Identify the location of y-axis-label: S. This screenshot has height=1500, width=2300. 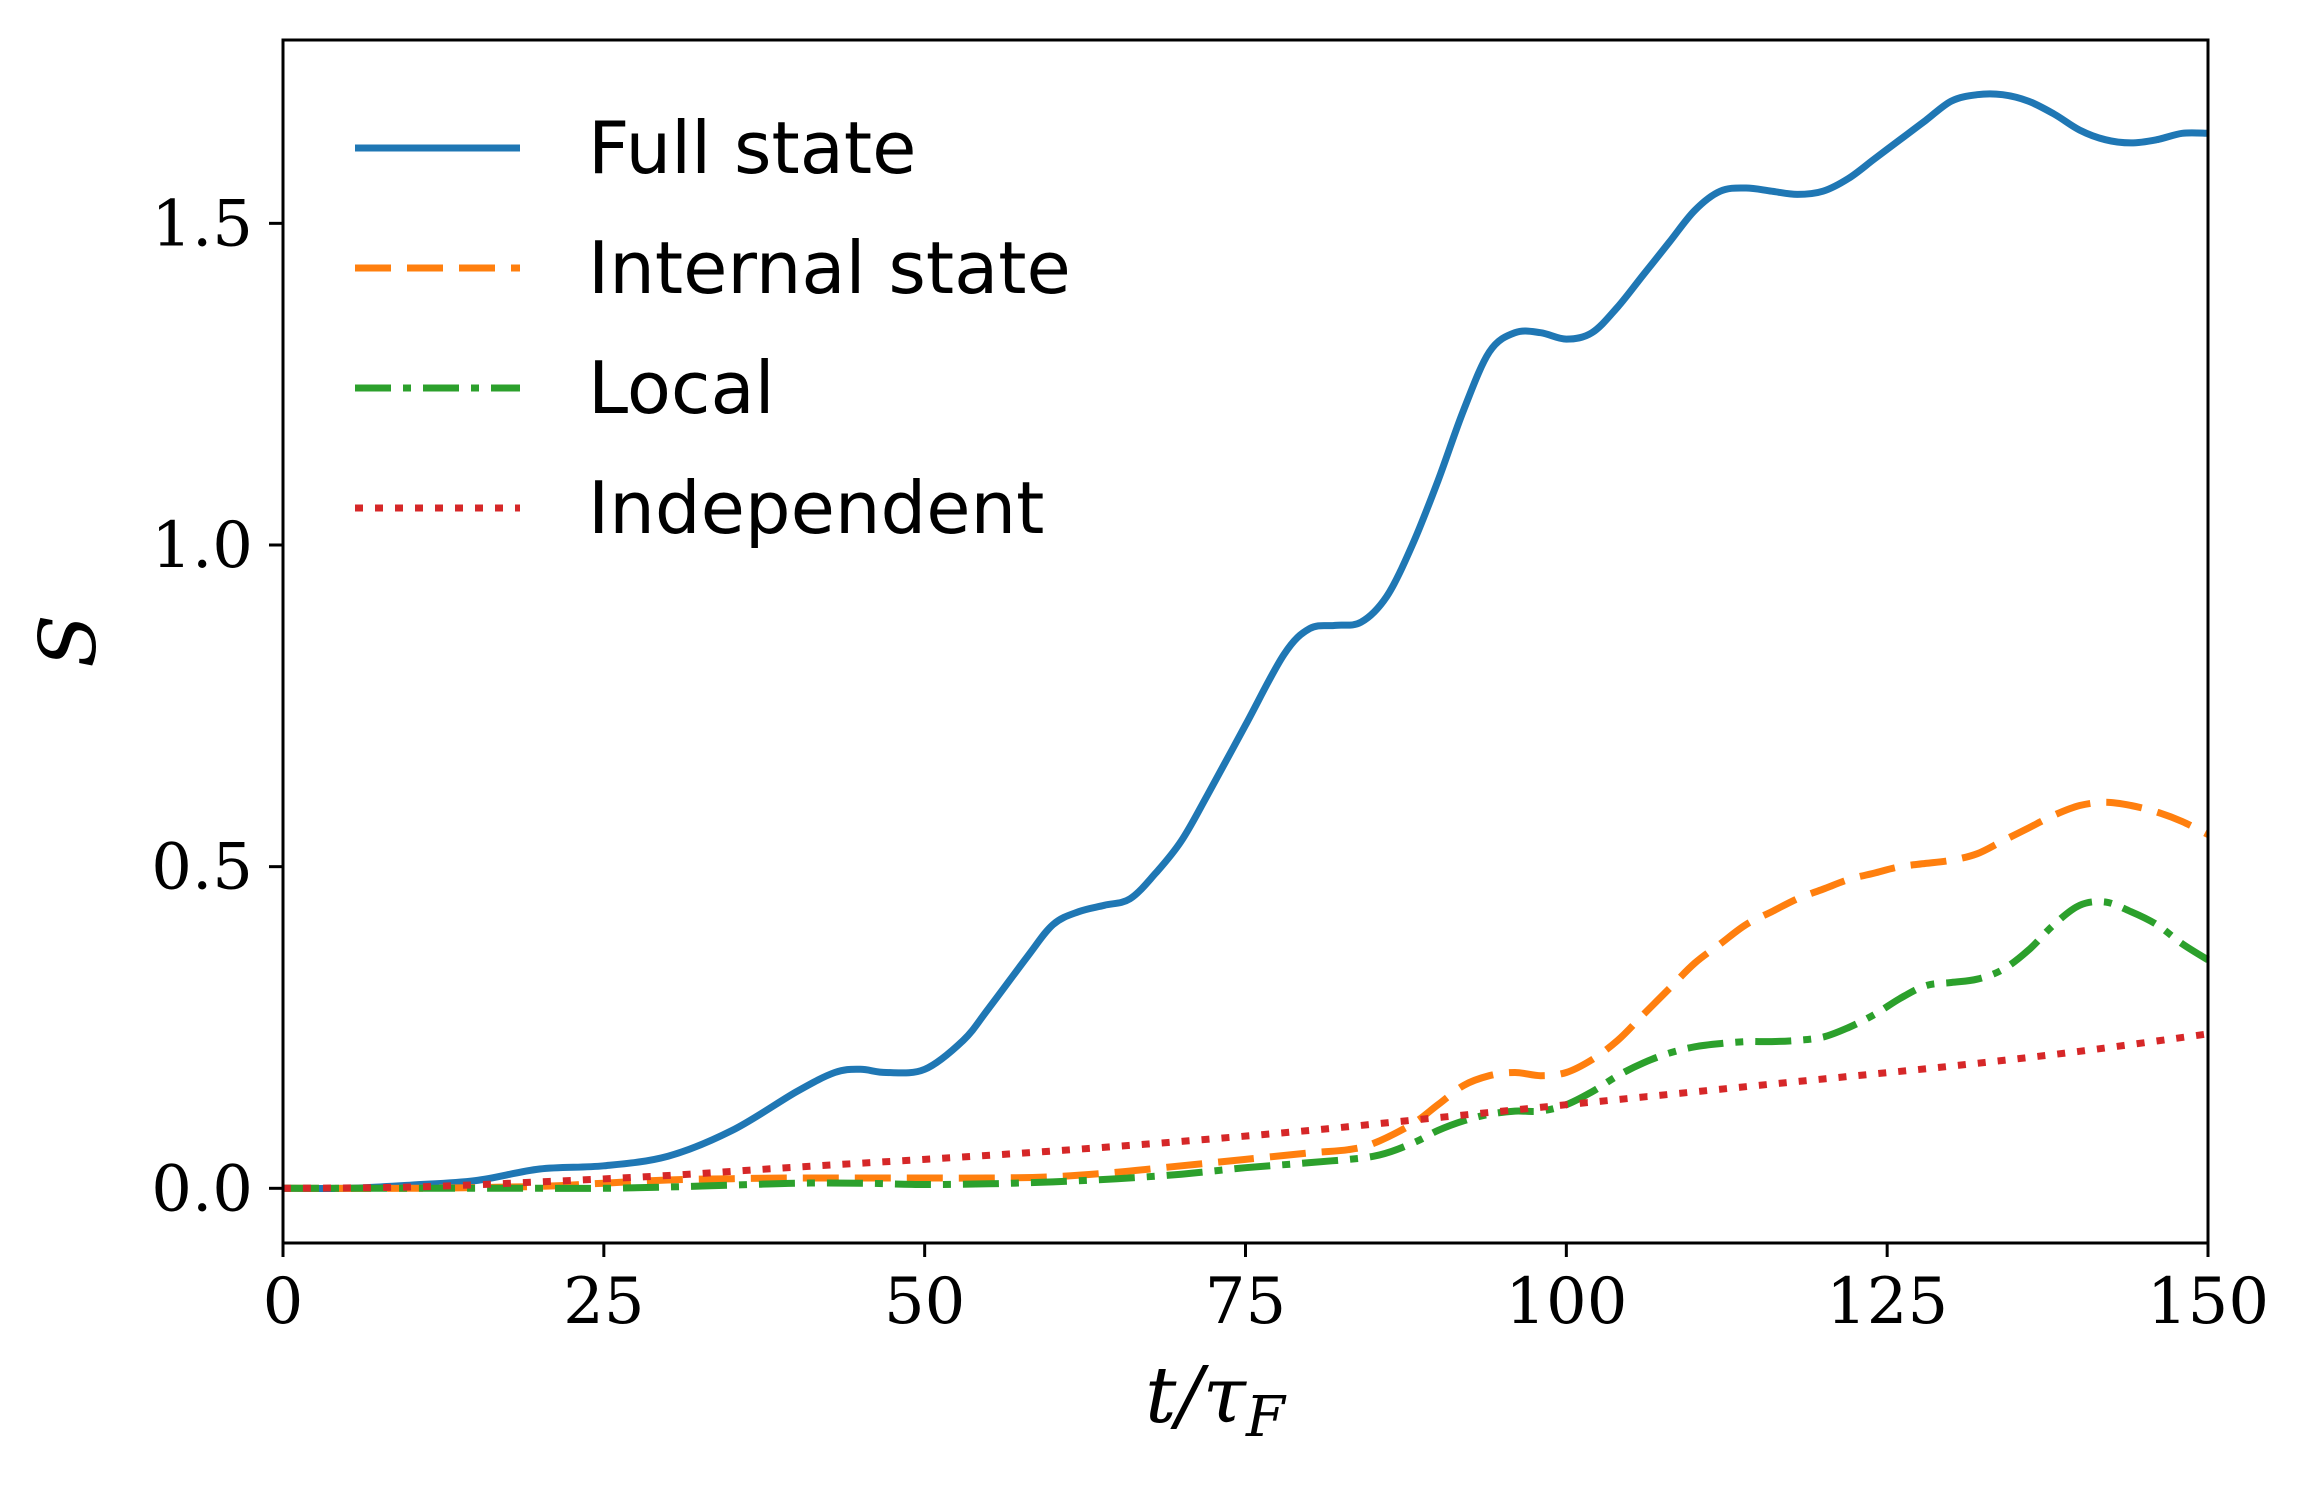
(69, 640).